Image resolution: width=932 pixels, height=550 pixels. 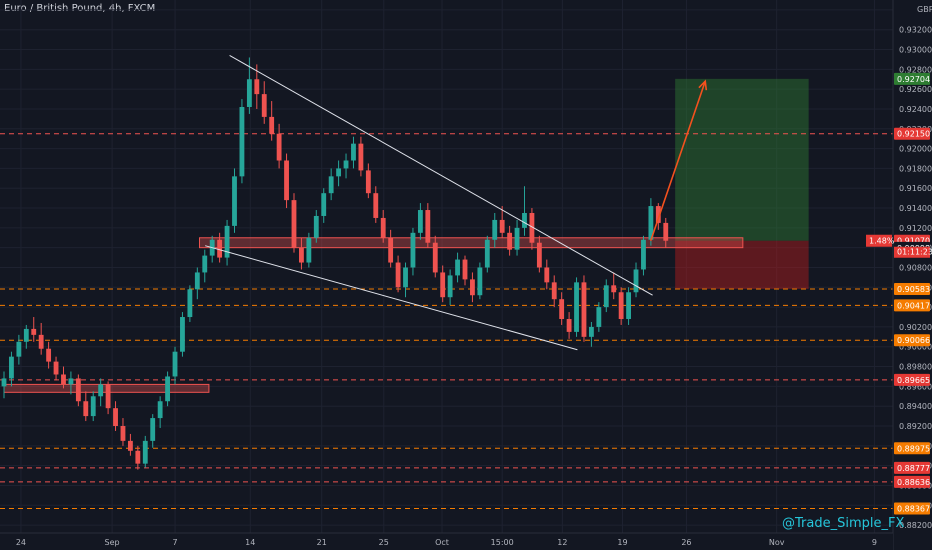 What do you see at coordinates (843, 523) in the screenshot?
I see `watermark: @Trade_Simple_FX` at bounding box center [843, 523].